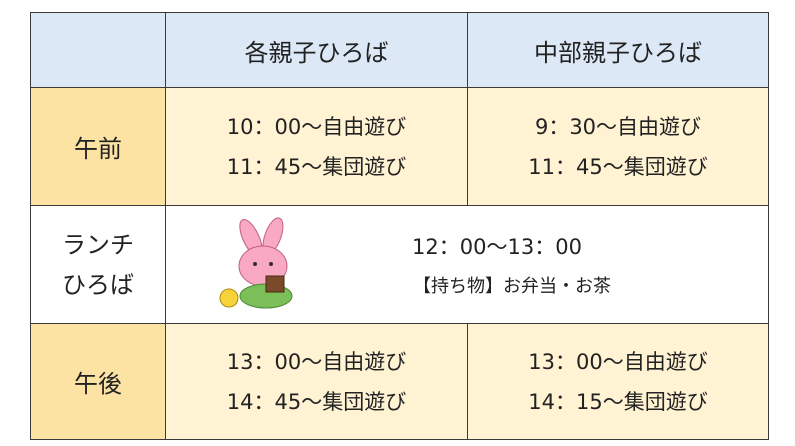  What do you see at coordinates (618, 126) in the screenshot?
I see `time-text: 9：30～自由遊び` at bounding box center [618, 126].